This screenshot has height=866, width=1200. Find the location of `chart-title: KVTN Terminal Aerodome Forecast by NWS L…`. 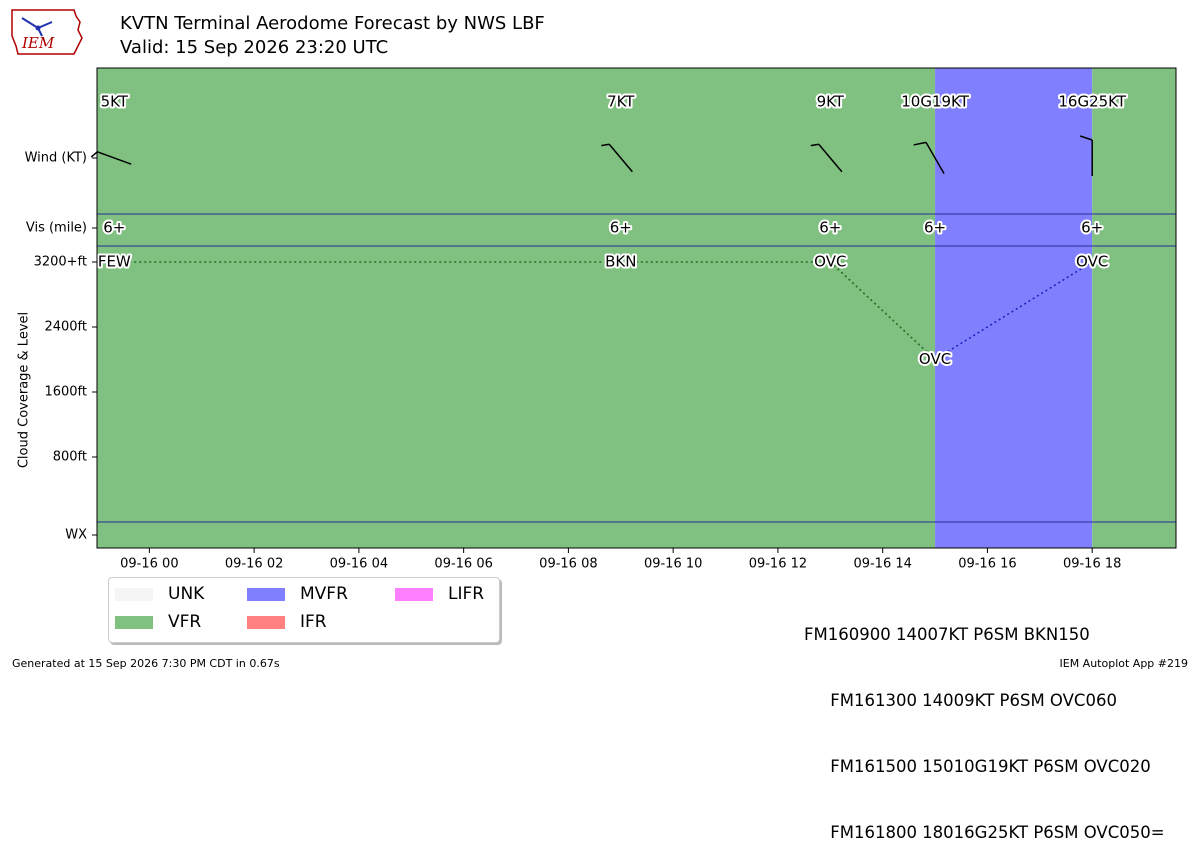

chart-title: KVTN Terminal Aerodome Forecast by NWS L… is located at coordinates (332, 23).